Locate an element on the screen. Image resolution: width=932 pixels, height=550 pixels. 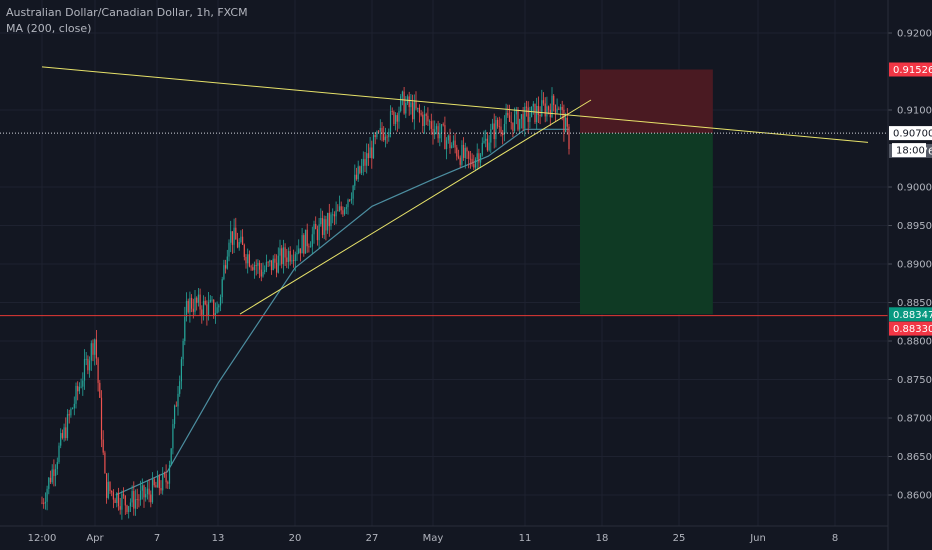
entry-price-tag is located at coordinates (910, 133).